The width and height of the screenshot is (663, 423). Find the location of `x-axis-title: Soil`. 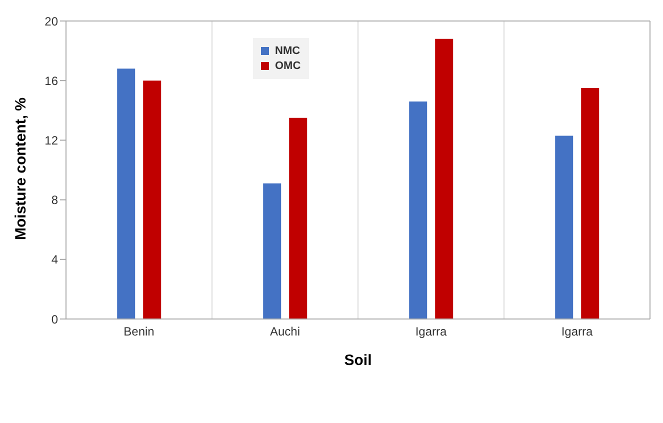

x-axis-title: Soil is located at coordinates (358, 360).